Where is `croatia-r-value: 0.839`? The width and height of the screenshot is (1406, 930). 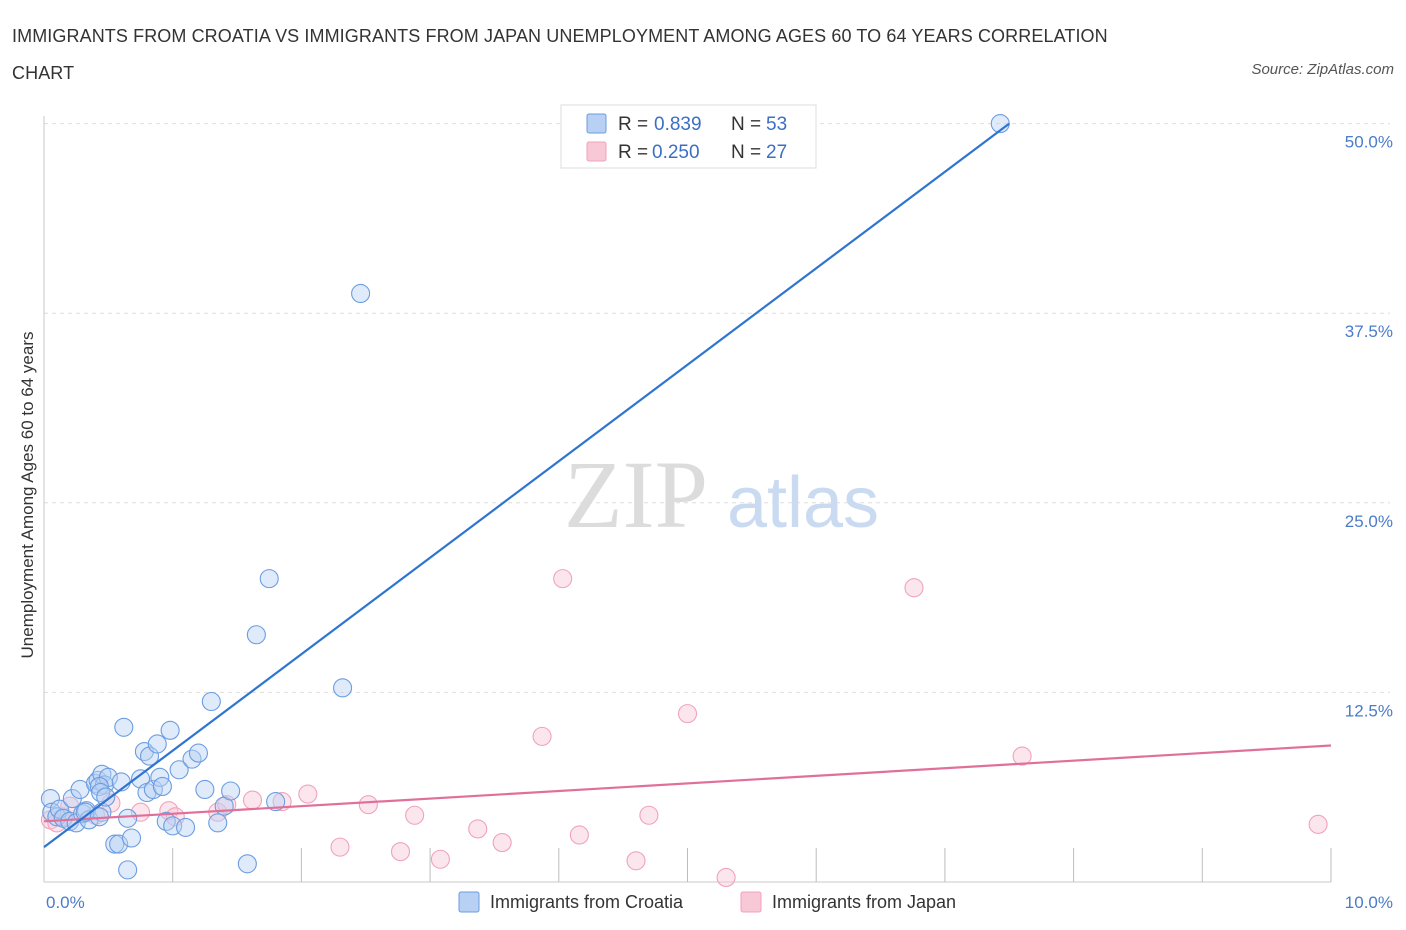 croatia-r-value: 0.839 is located at coordinates (678, 124).